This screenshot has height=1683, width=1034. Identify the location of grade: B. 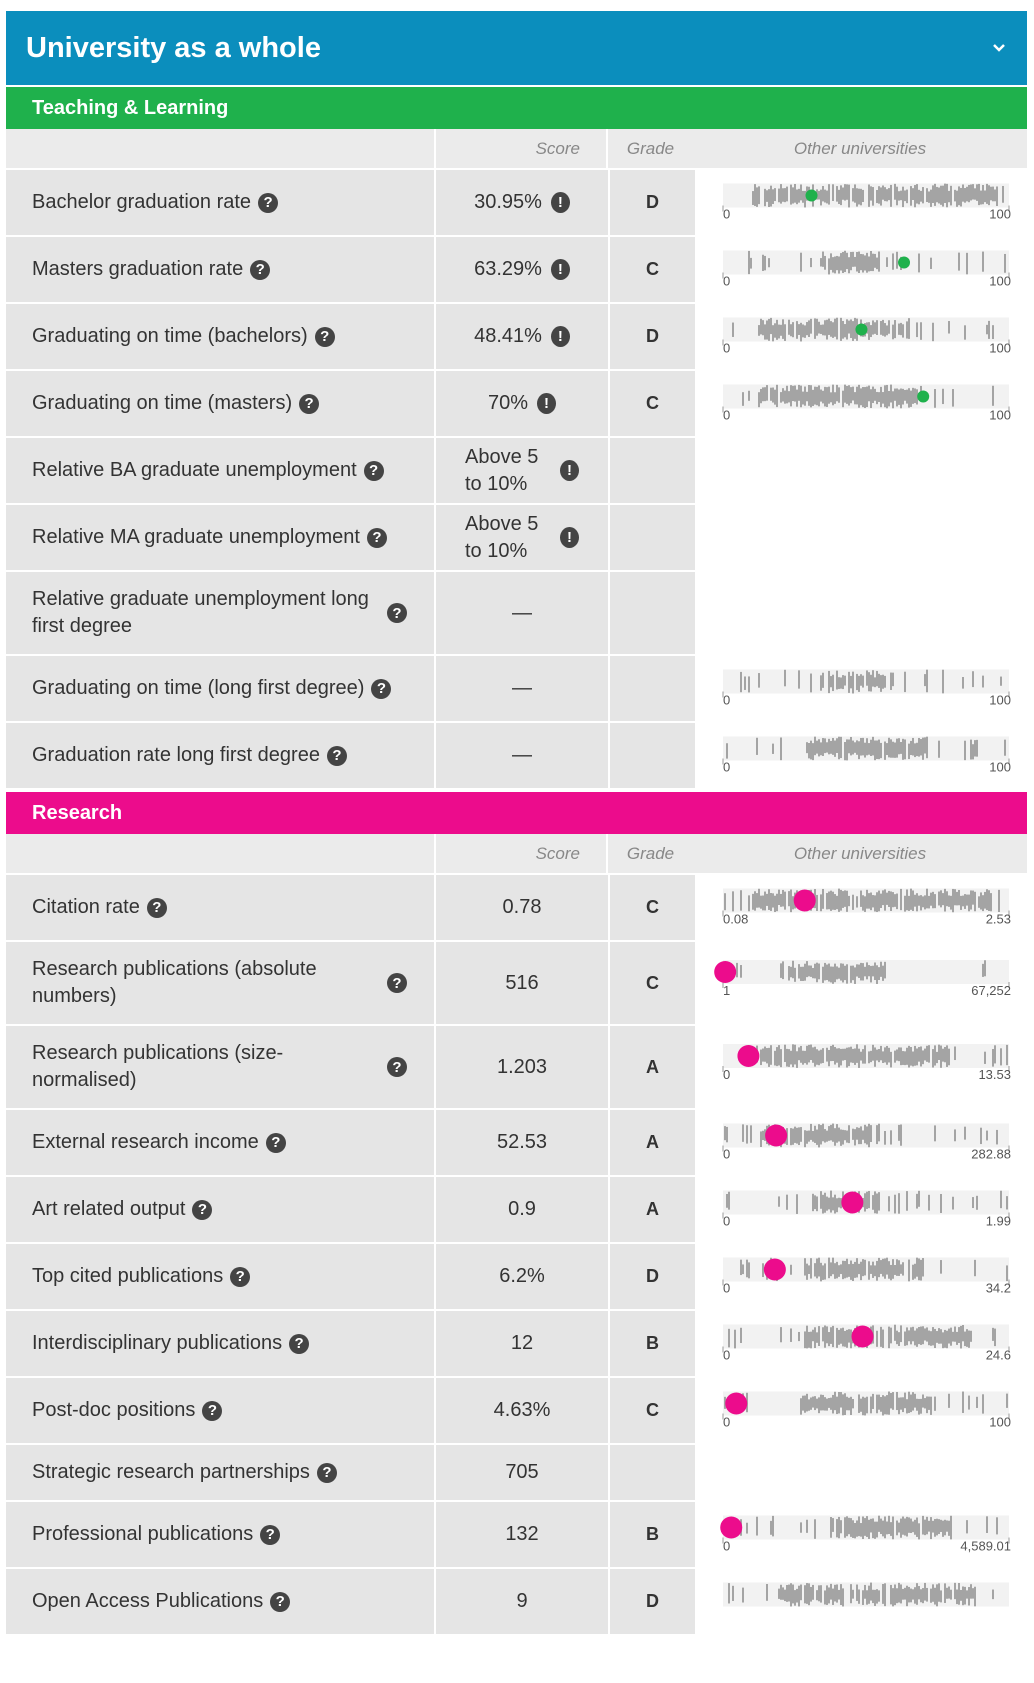
(652, 1534).